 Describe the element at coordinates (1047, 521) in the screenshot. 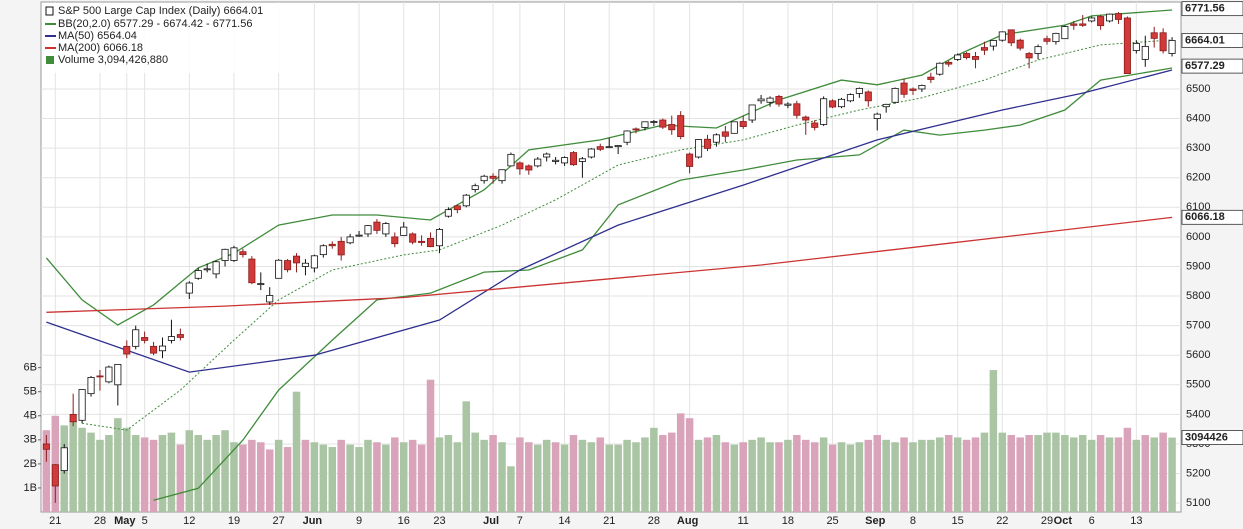

I see `x-tick-label: 29` at that location.